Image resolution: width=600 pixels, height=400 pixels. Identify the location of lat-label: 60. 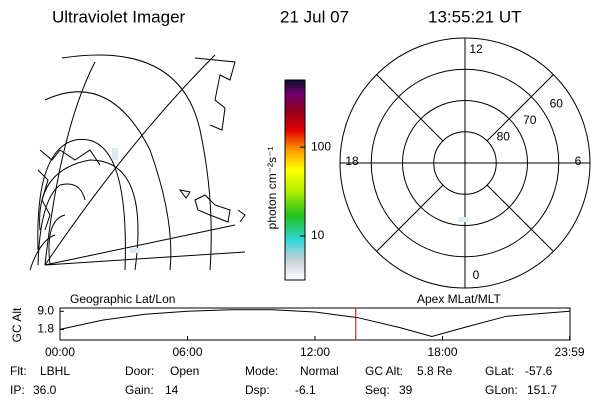
(557, 103).